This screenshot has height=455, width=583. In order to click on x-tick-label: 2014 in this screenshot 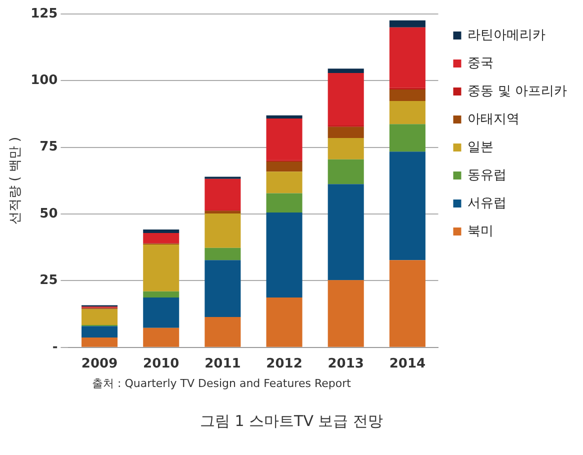, I will do `click(407, 364)`.